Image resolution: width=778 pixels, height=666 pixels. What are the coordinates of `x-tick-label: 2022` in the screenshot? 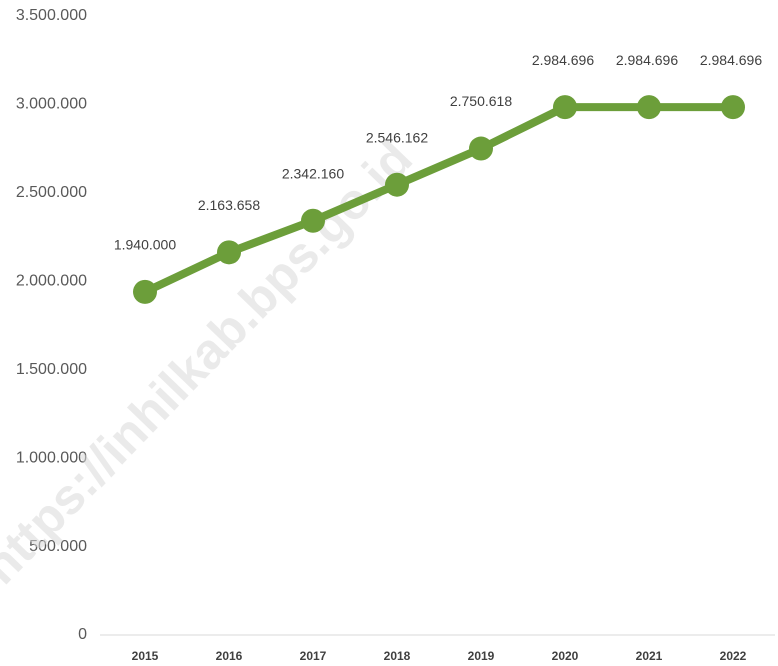 It's located at (733, 656).